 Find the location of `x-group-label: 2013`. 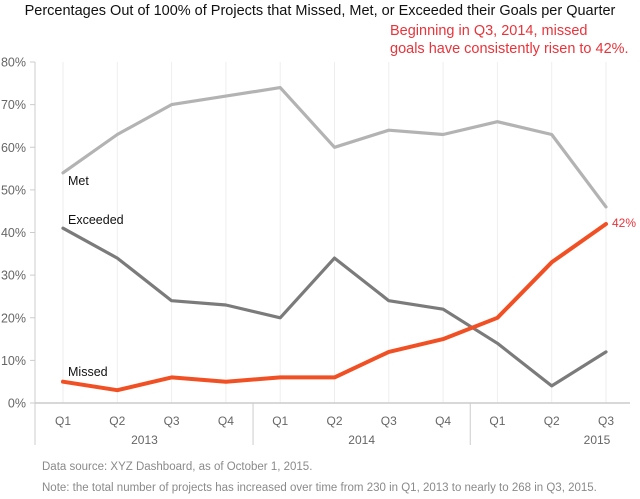

x-group-label: 2013 is located at coordinates (144, 440).